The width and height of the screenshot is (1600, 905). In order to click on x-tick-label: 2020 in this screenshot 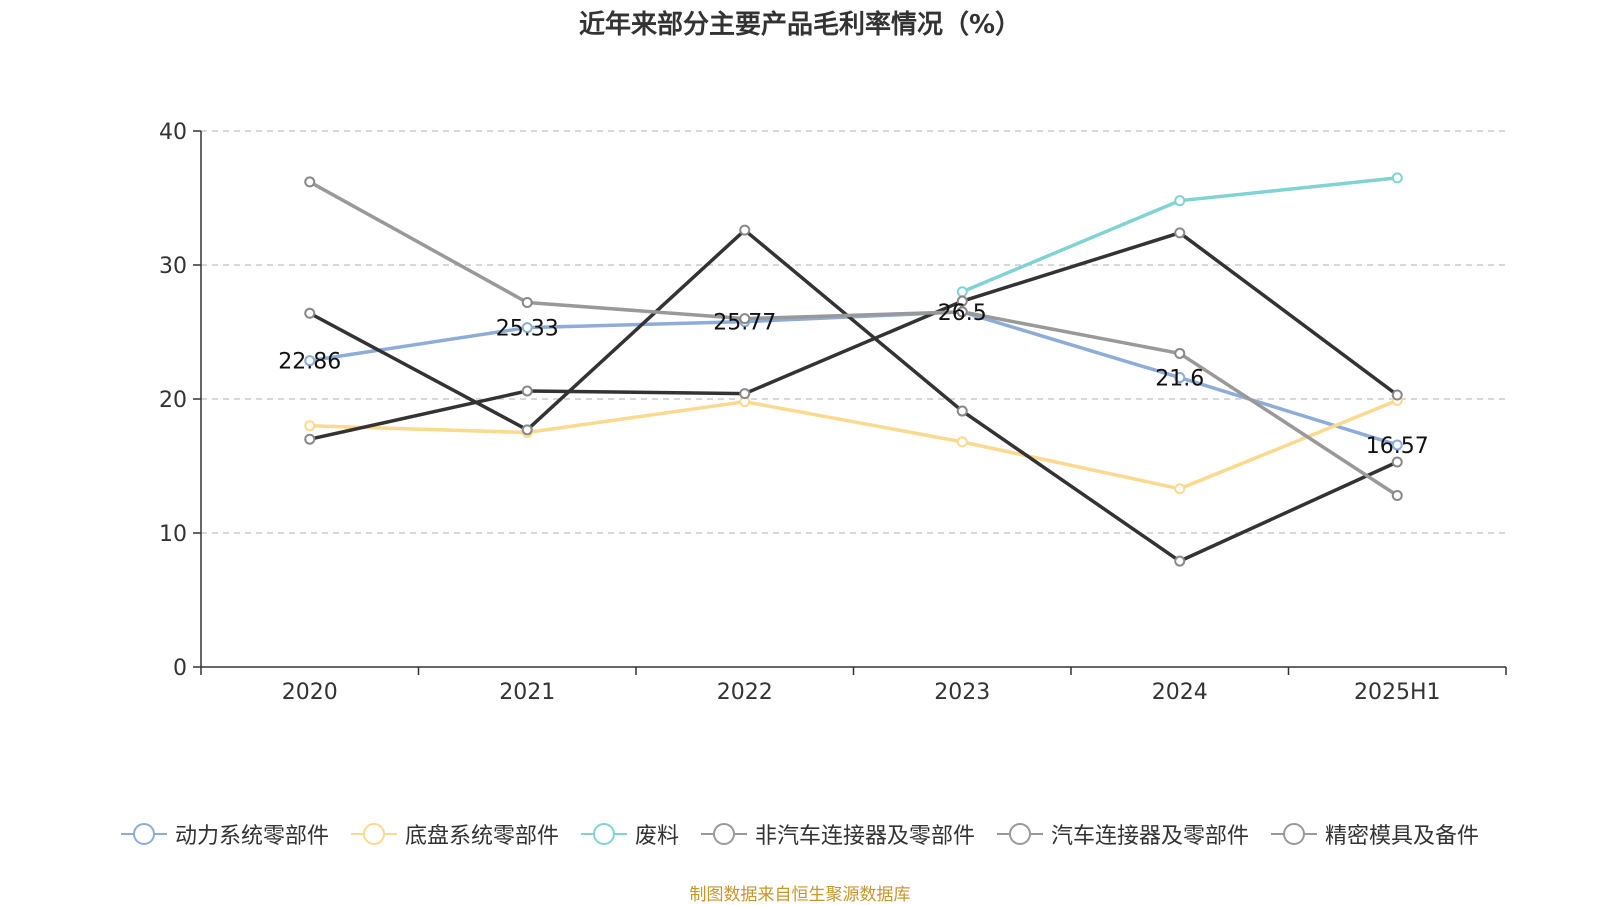, I will do `click(310, 692)`.